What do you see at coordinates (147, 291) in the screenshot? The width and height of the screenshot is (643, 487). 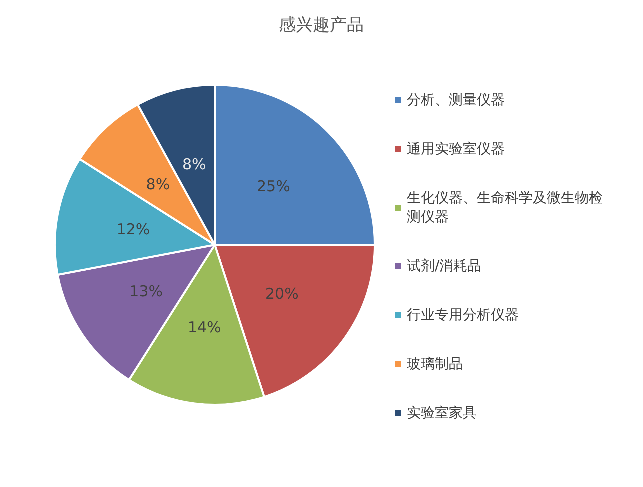 I see `data-label: 13%` at bounding box center [147, 291].